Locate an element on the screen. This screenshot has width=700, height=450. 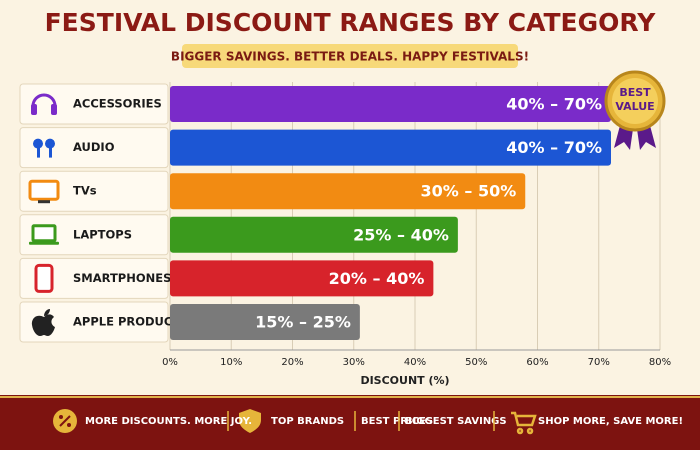
y-tick-label: TVs is located at coordinates (85, 191).